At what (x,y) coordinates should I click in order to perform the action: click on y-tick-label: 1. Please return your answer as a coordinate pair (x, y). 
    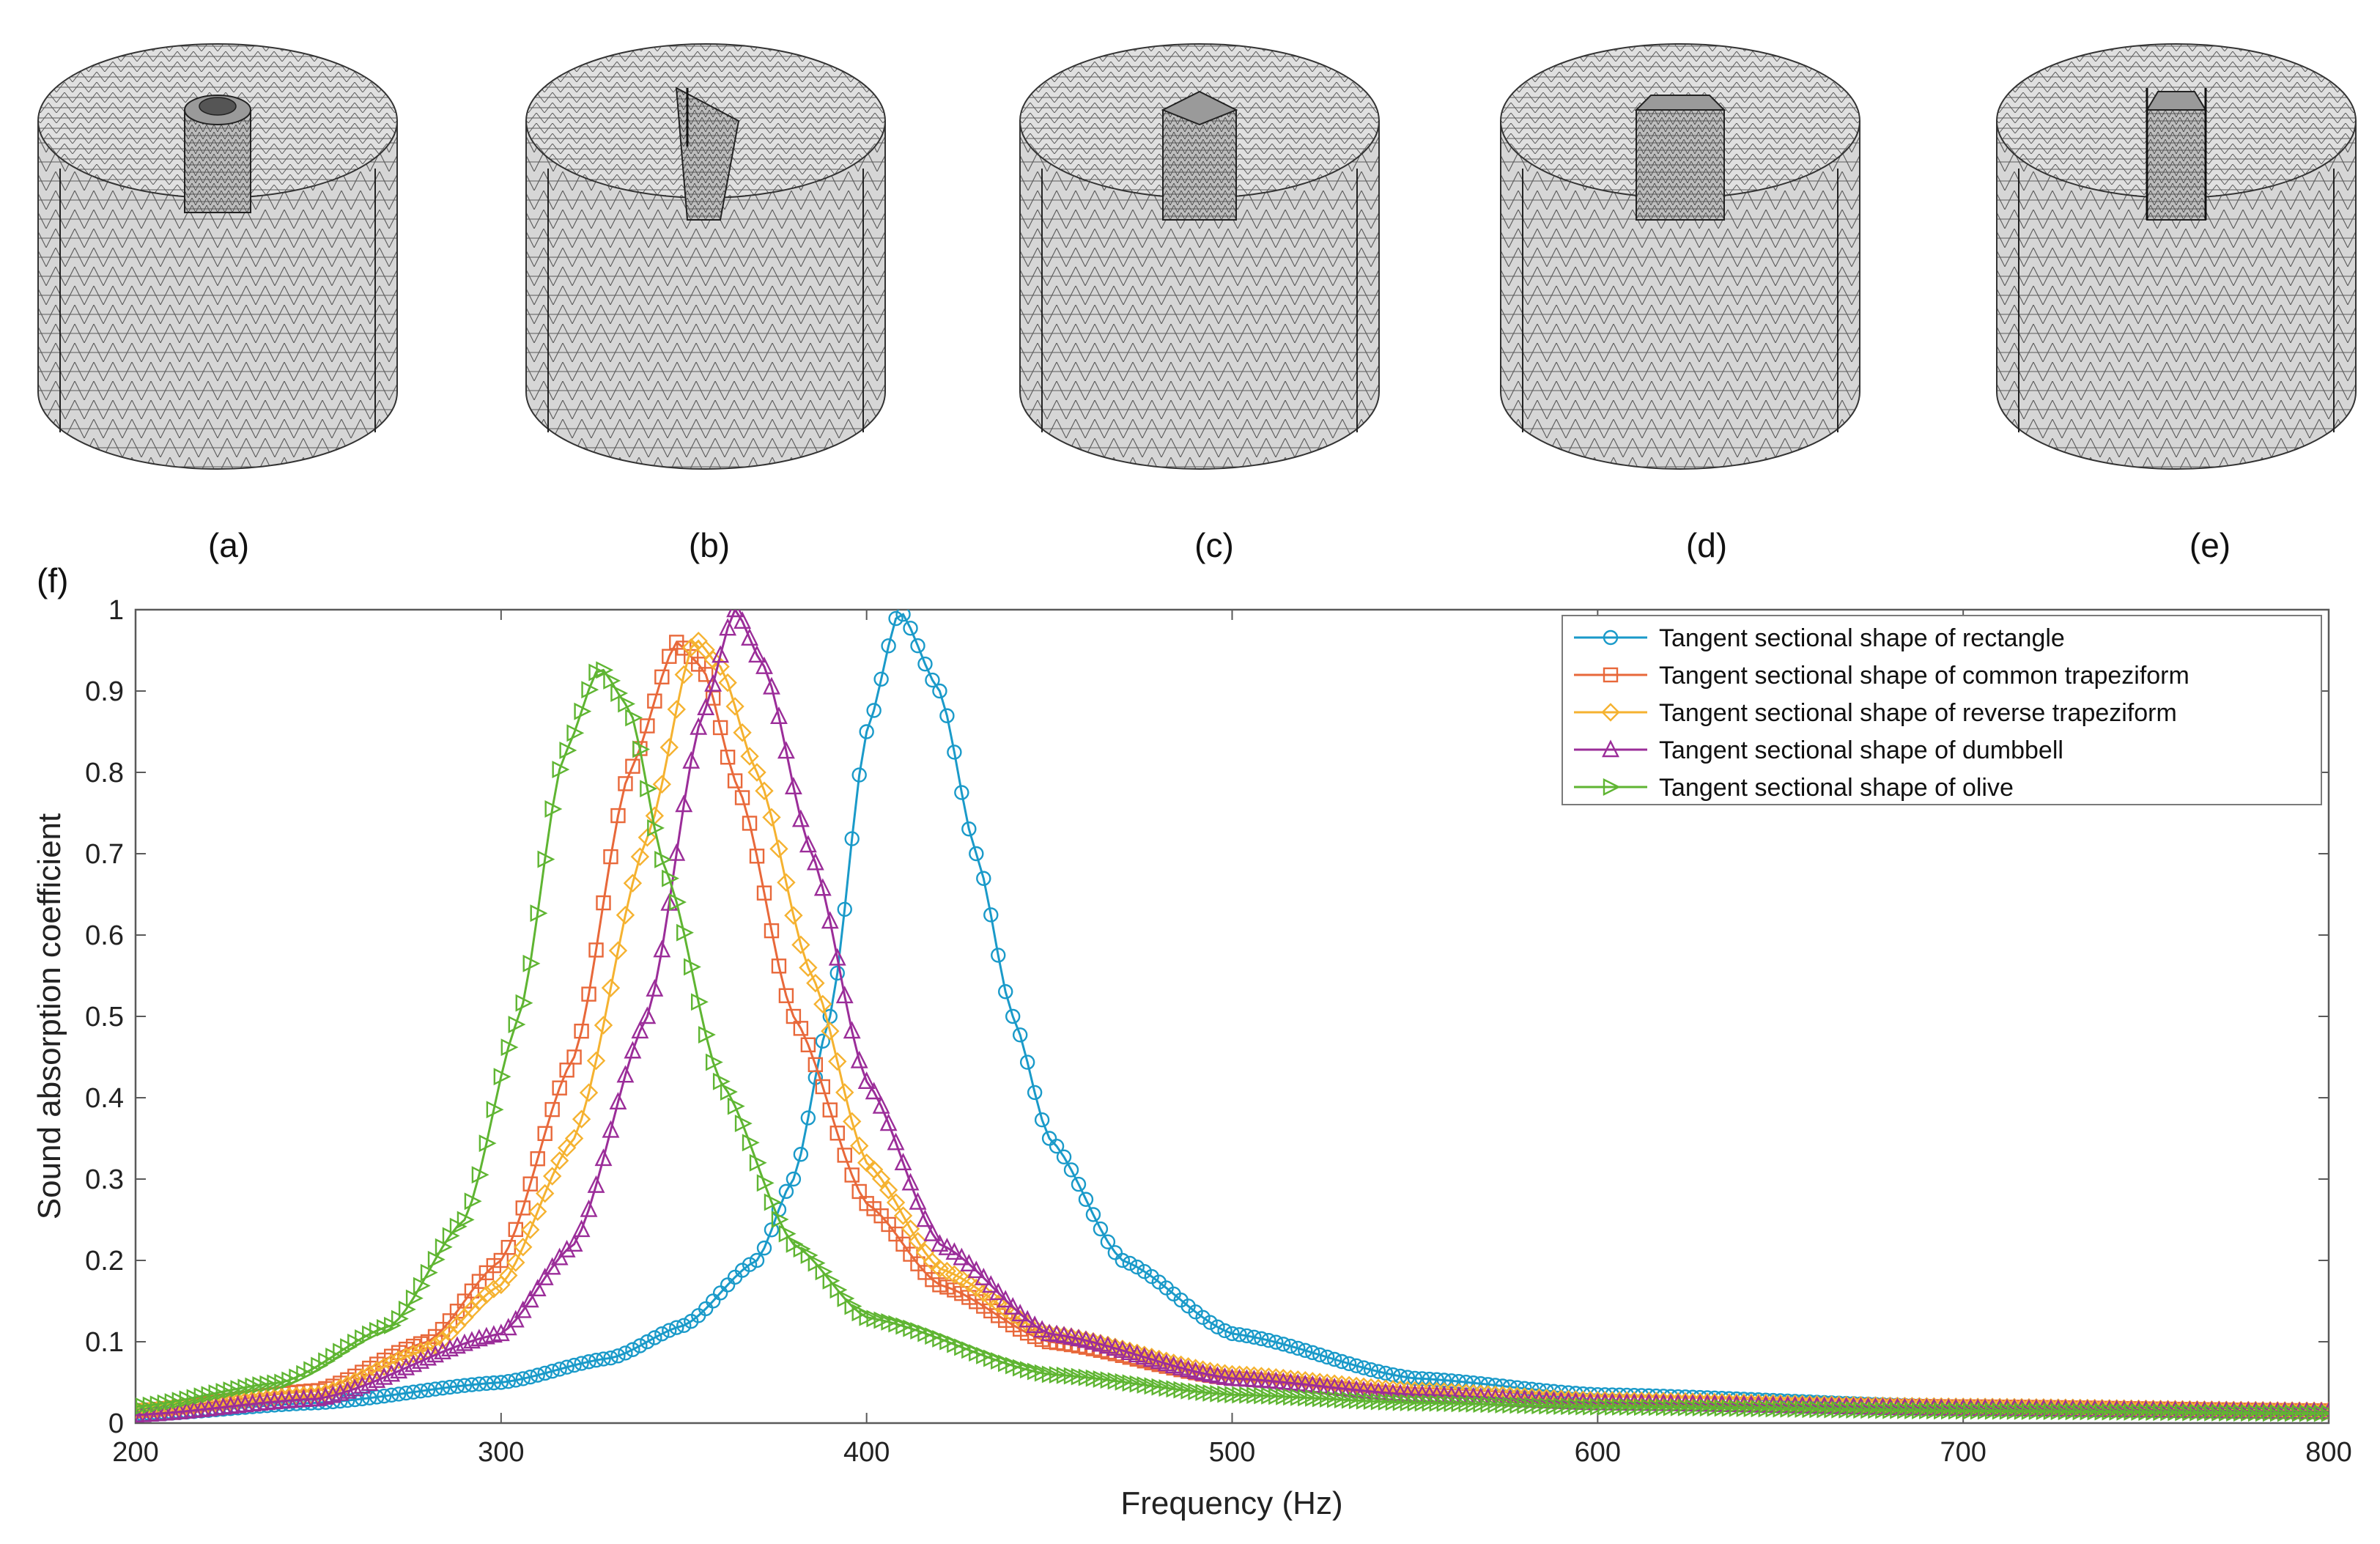
    Looking at the image, I should click on (116, 610).